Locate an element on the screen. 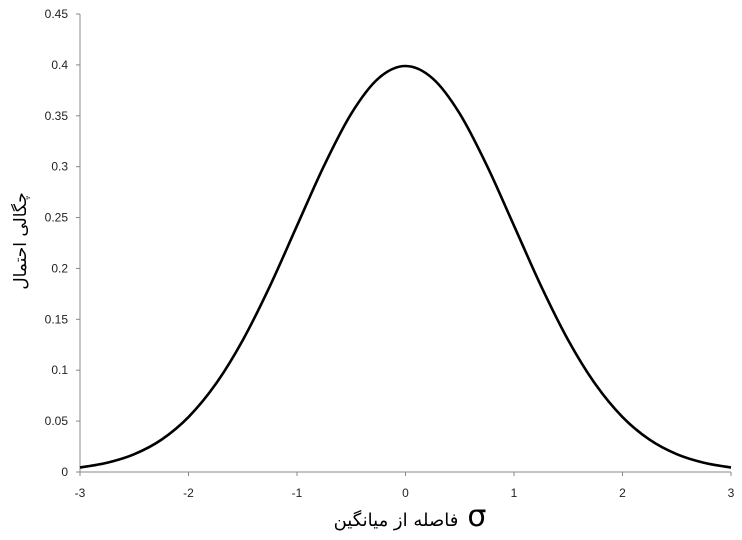  x-axis-ticks: -3 -2 -1 0 1 2 3 is located at coordinates (405, 486).